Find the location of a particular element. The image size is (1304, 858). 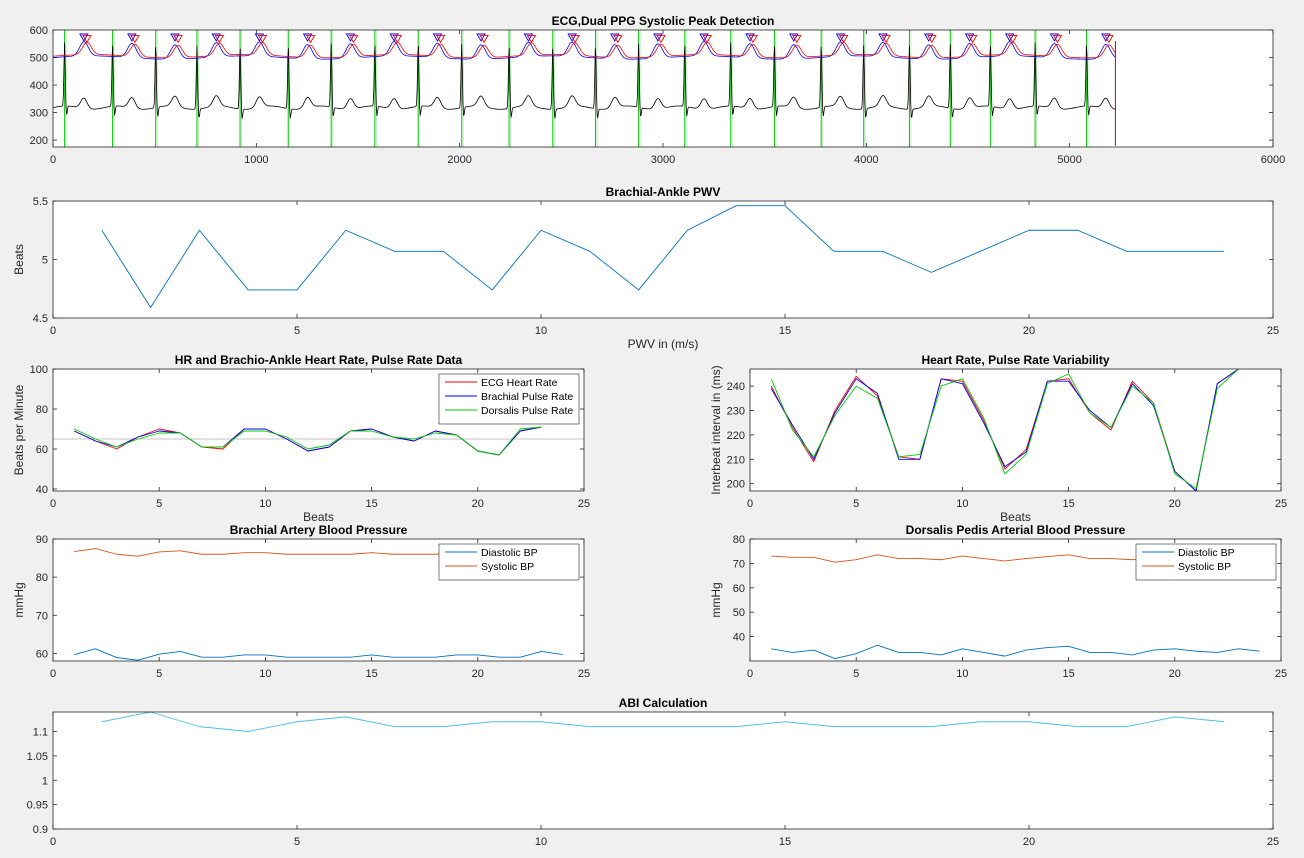

legend-label: Dorsalis Pulse Rate is located at coordinates (527, 411).